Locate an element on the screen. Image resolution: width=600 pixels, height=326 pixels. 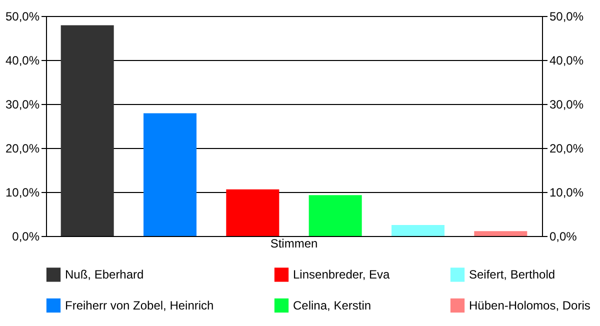
text: 10,0% is located at coordinates (567, 193).